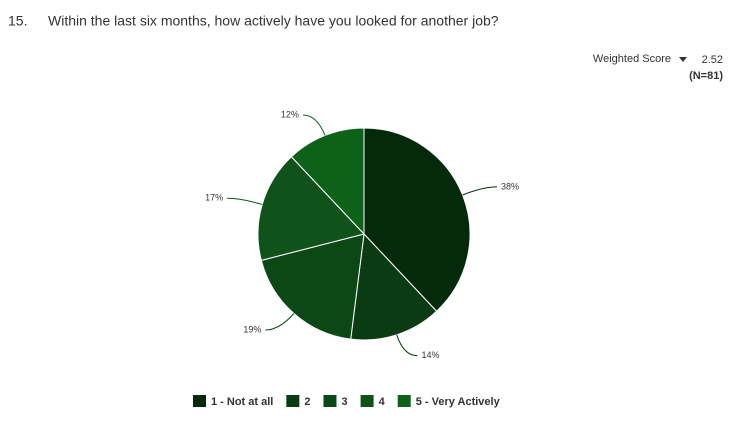 Image resolution: width=739 pixels, height=430 pixels. I want to click on legend-label: 2, so click(307, 402).